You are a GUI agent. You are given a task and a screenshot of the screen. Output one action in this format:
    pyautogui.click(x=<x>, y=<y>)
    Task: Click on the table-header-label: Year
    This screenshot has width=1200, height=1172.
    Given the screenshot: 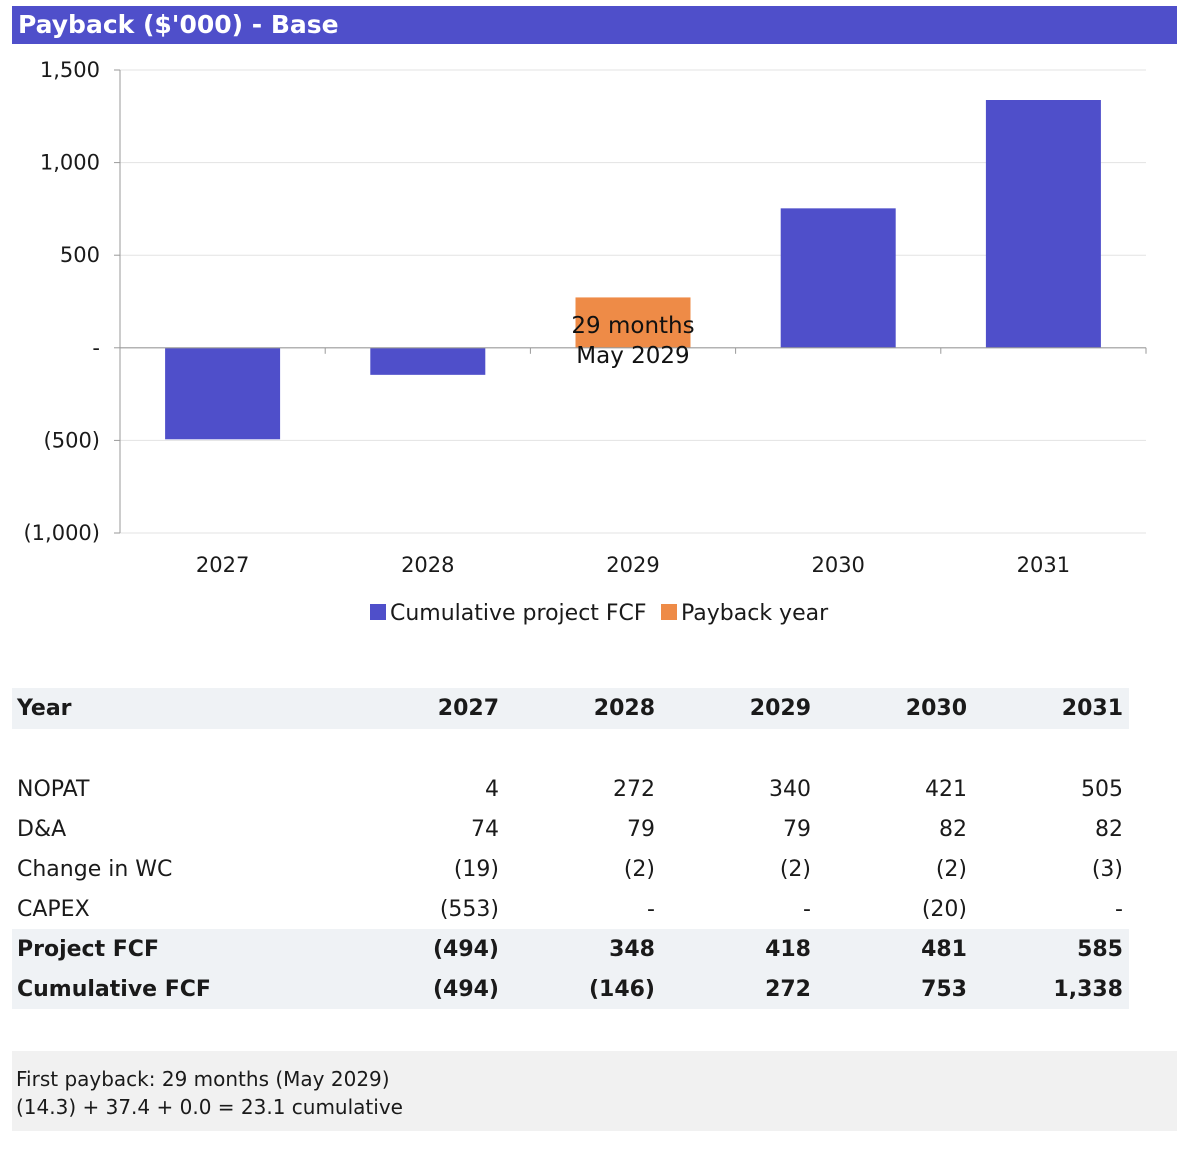 What is the action you would take?
    pyautogui.click(x=180, y=708)
    